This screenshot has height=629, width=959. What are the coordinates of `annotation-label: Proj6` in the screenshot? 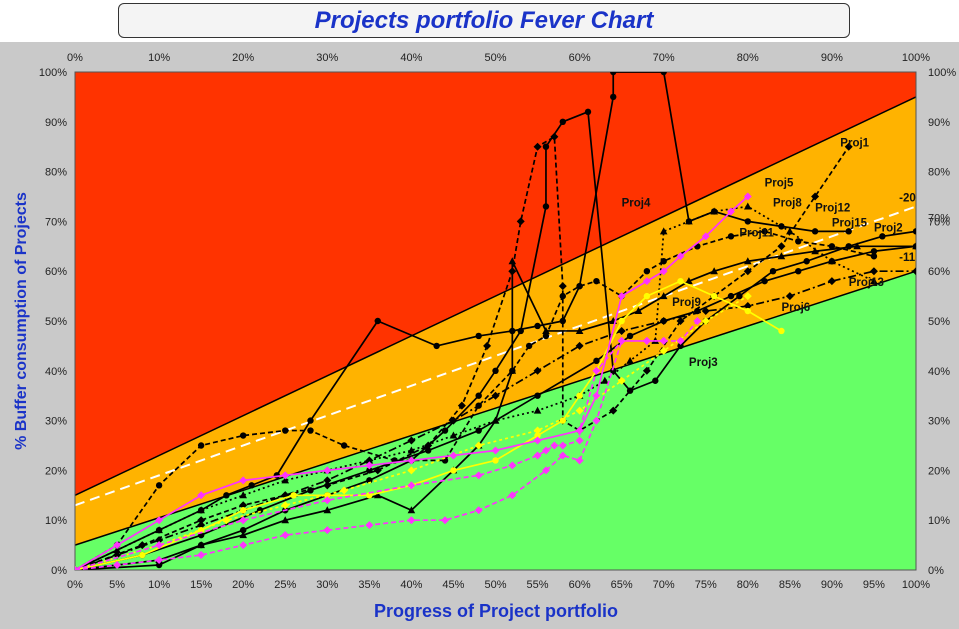 It's located at (795, 308).